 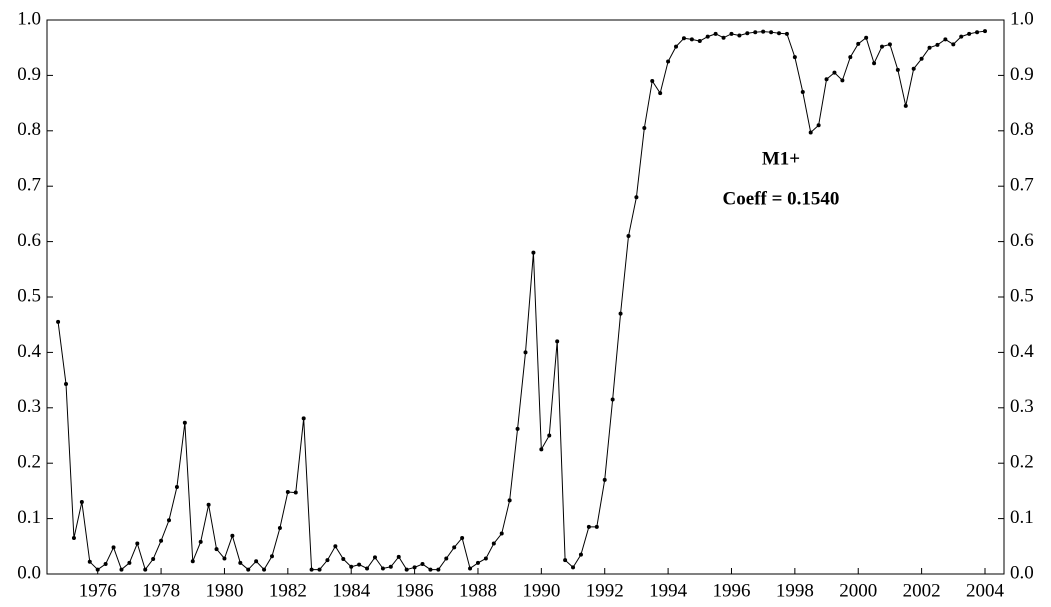 What do you see at coordinates (1022, 462) in the screenshot?
I see `y2-tick-label: 0.2` at bounding box center [1022, 462].